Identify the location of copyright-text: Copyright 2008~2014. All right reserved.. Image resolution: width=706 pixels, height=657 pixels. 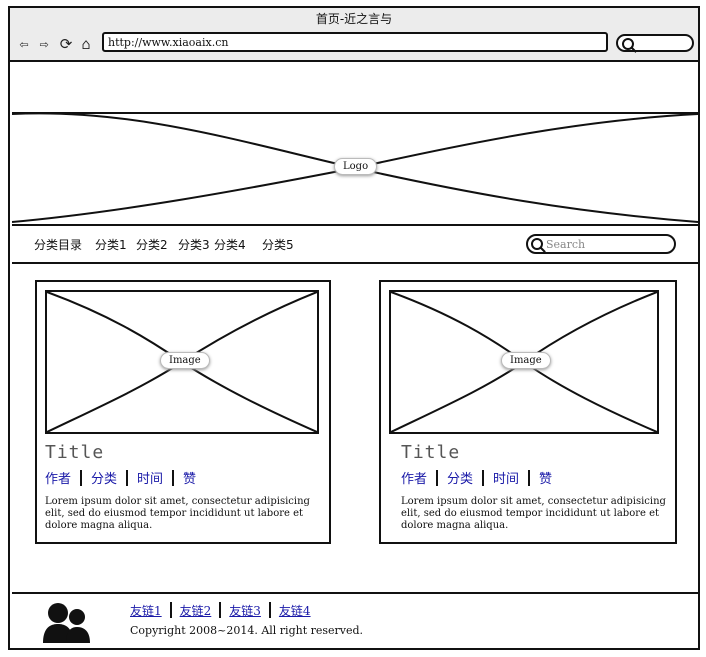
(247, 630).